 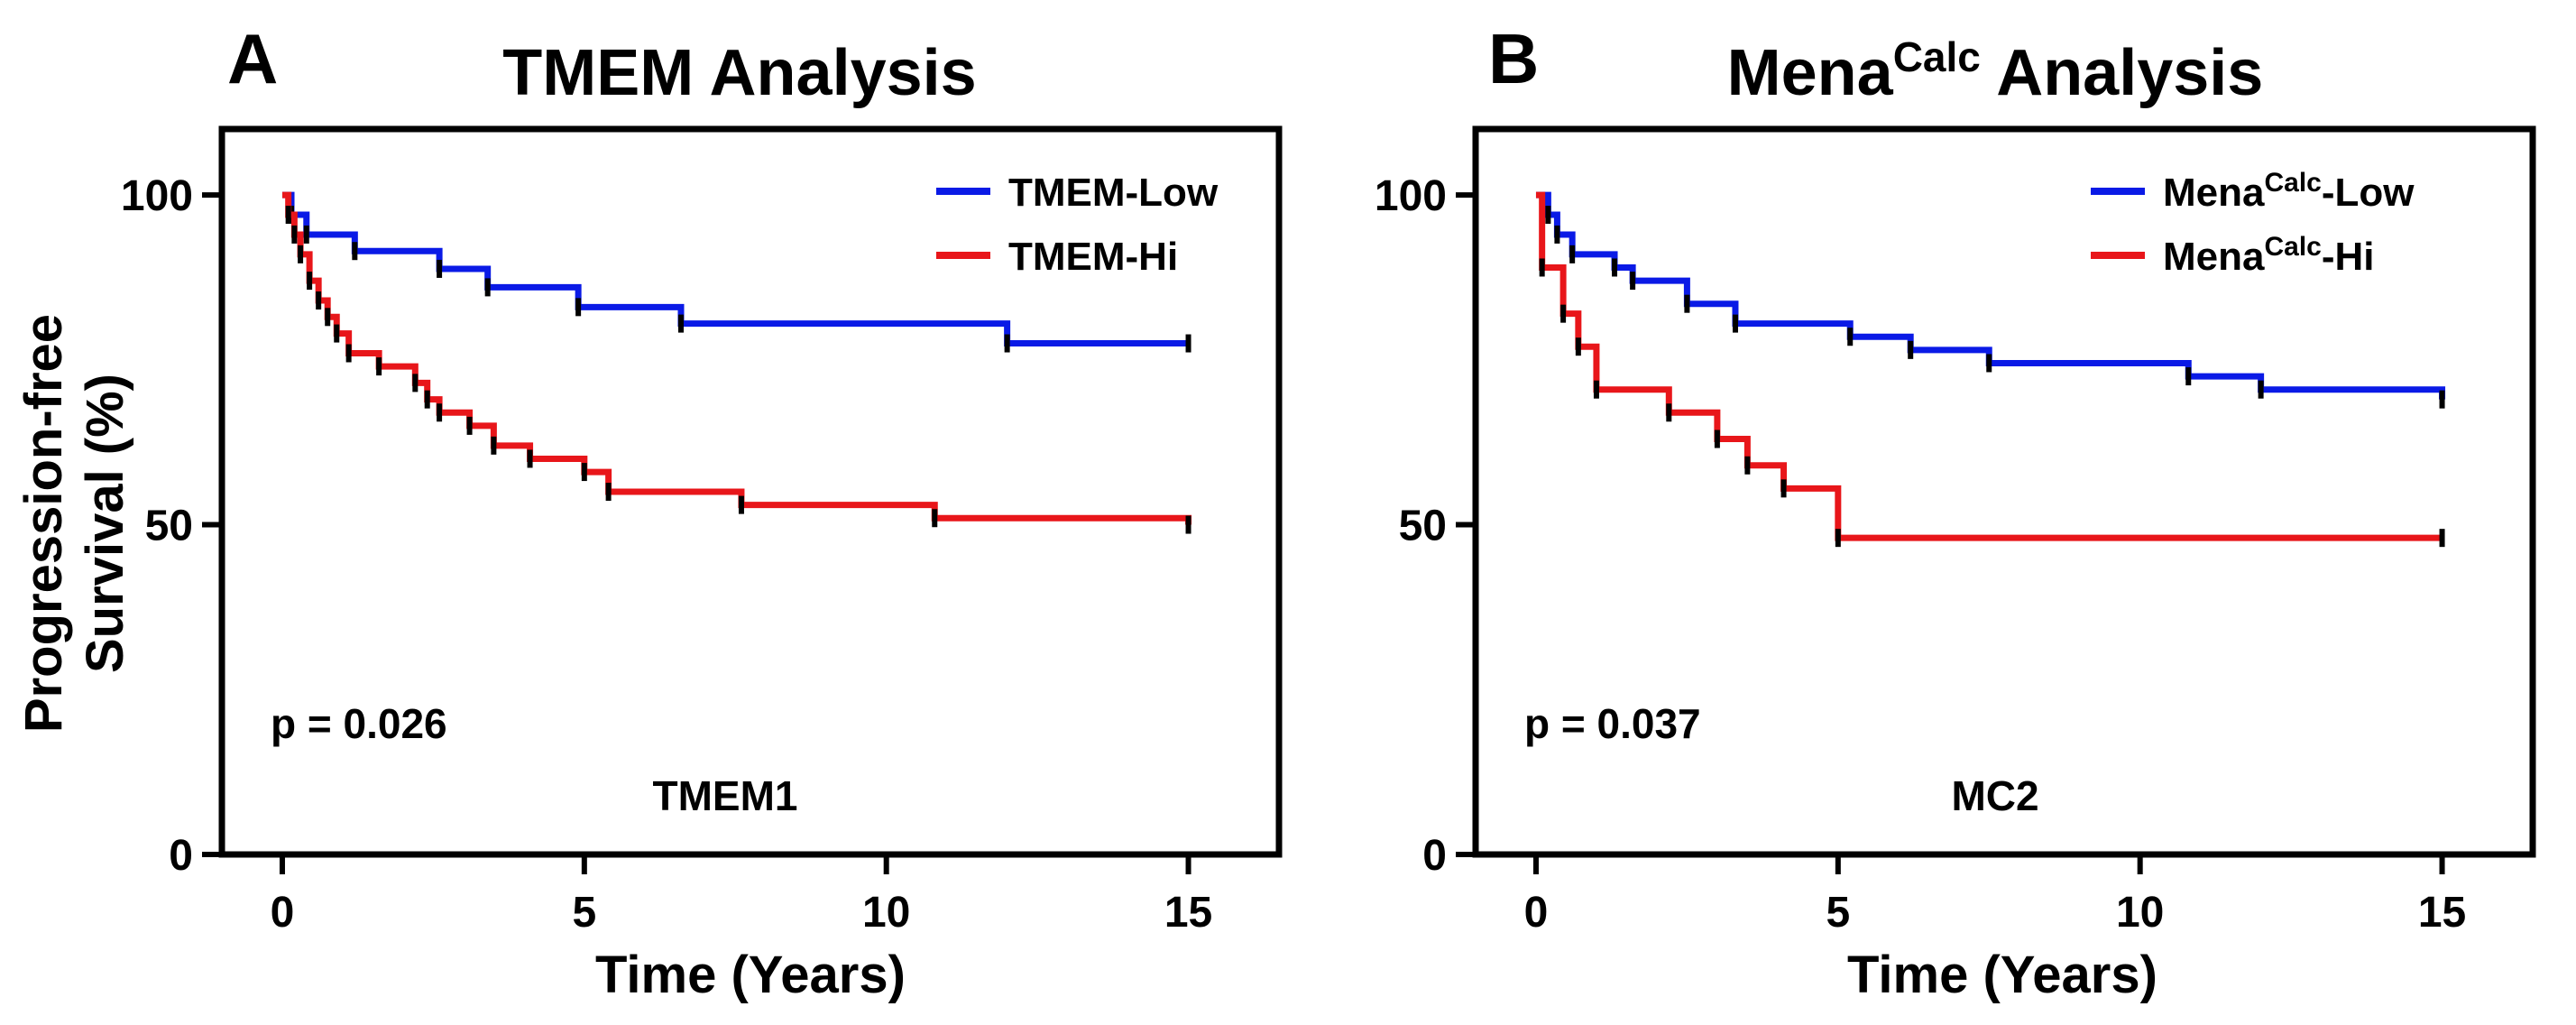 What do you see at coordinates (886, 913) in the screenshot?
I see `panel-a-x-tick-label: 10` at bounding box center [886, 913].